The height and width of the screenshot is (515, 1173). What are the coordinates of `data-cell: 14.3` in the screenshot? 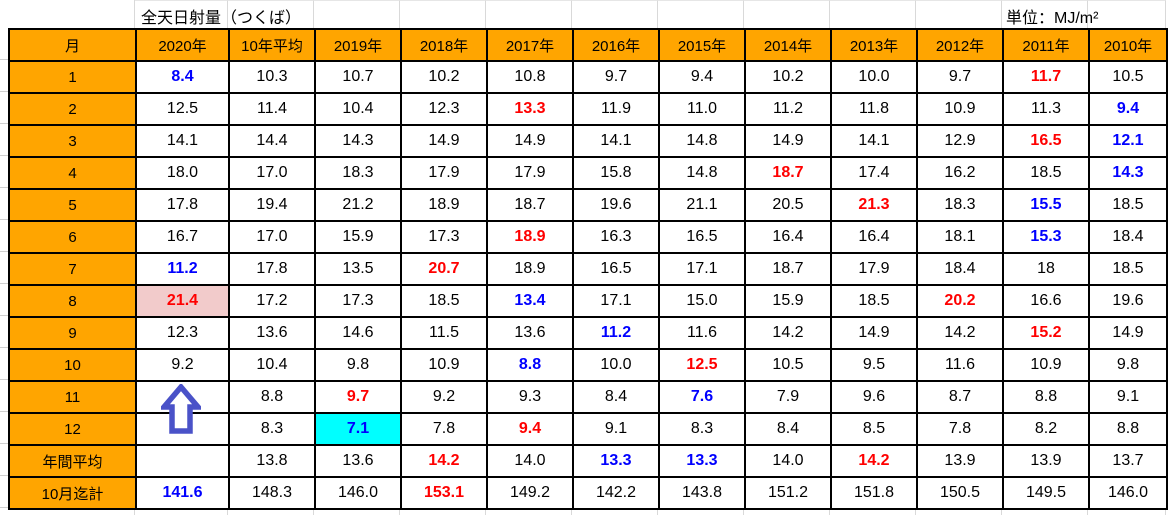 It's located at (358, 141).